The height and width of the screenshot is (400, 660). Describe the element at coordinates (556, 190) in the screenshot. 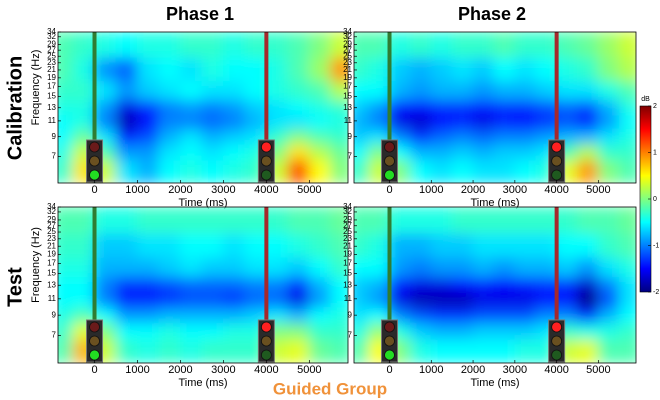

I see `x-tick-label: 4000` at that location.